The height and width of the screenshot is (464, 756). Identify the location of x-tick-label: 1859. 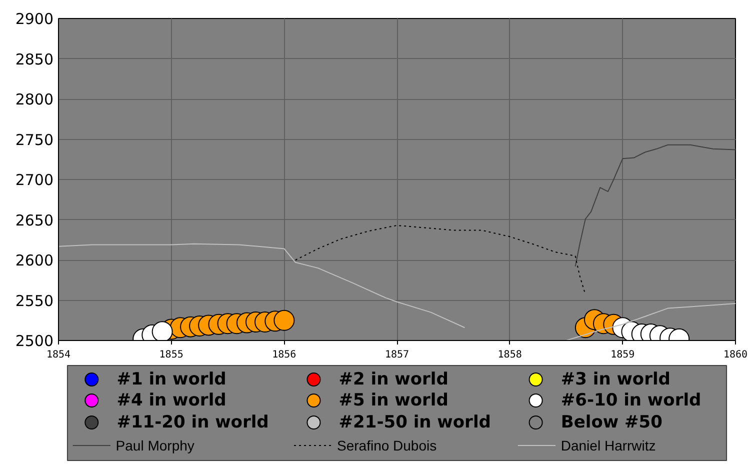
(622, 355).